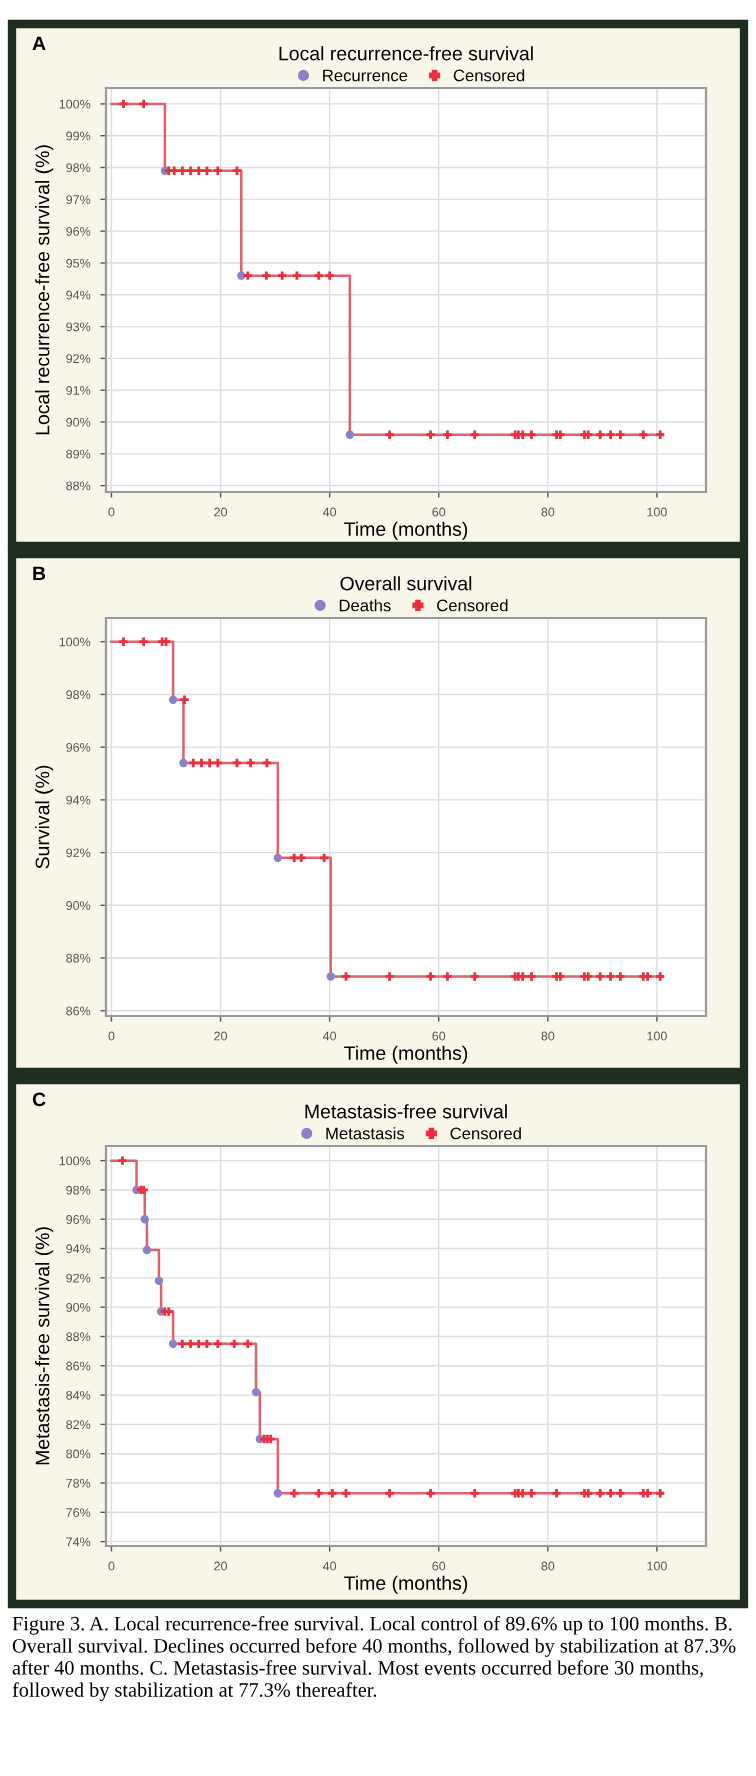 This screenshot has height=1776, width=756. I want to click on text: B, so click(39, 573).